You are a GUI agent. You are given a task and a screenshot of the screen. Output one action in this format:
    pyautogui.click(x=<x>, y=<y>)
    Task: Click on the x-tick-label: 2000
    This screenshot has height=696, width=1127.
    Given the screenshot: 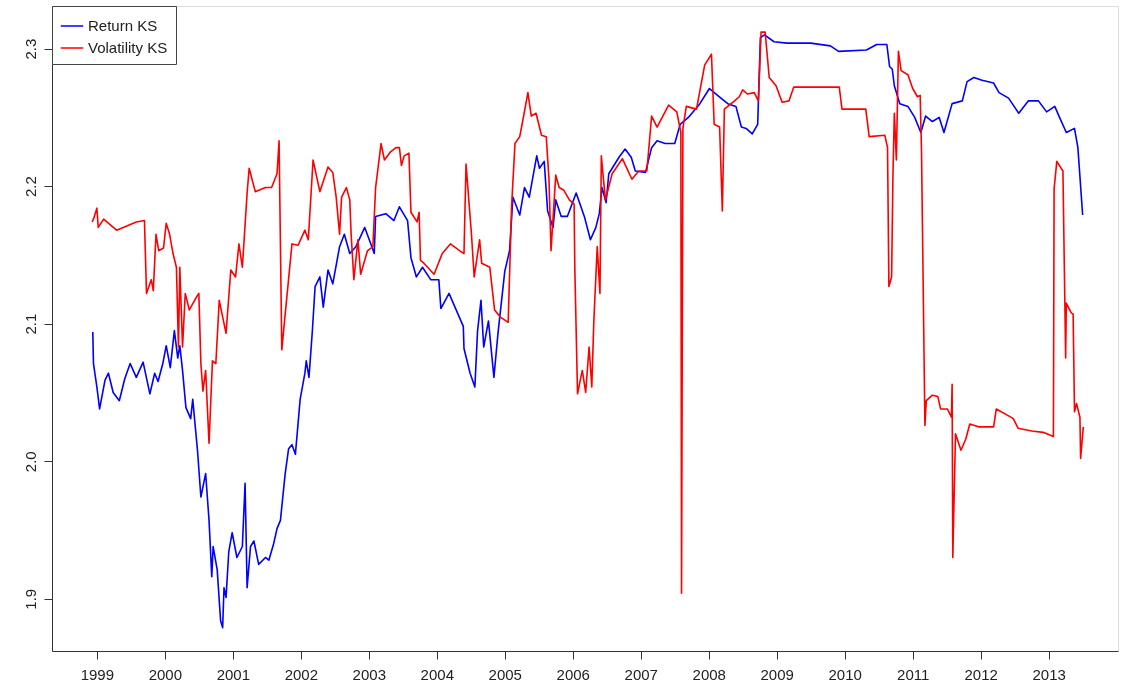 What is the action you would take?
    pyautogui.click(x=165, y=674)
    